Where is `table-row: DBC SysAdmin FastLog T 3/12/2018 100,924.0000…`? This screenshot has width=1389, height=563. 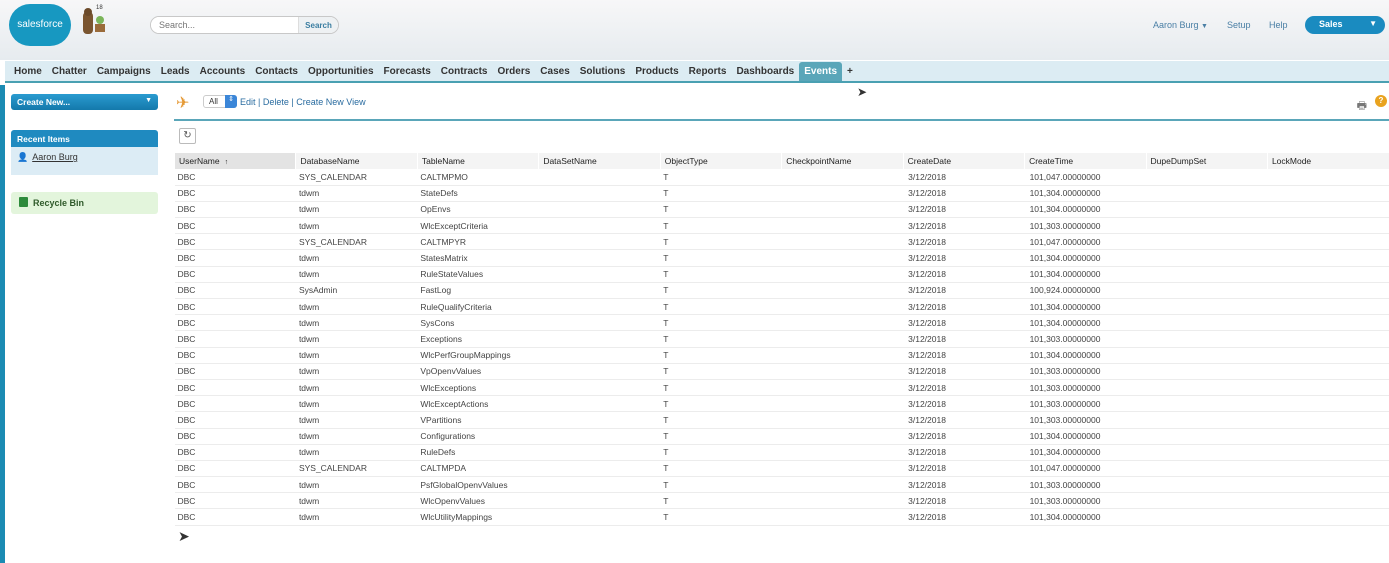
table-row: DBC SysAdmin FastLog T 3/12/2018 100,924.0000… is located at coordinates (781, 291).